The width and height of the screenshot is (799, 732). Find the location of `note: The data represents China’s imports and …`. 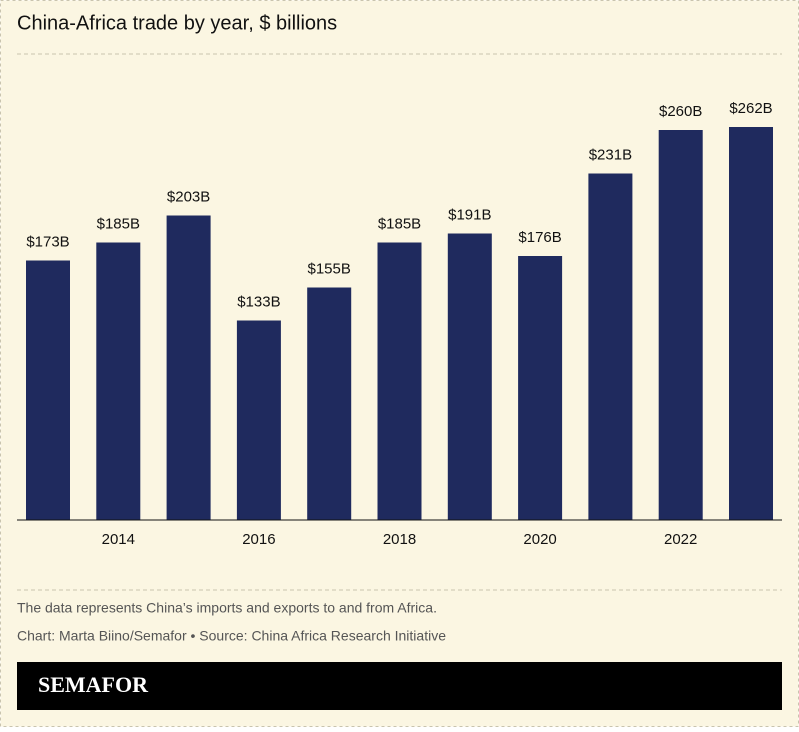

note: The data represents China’s imports and … is located at coordinates (227, 608).